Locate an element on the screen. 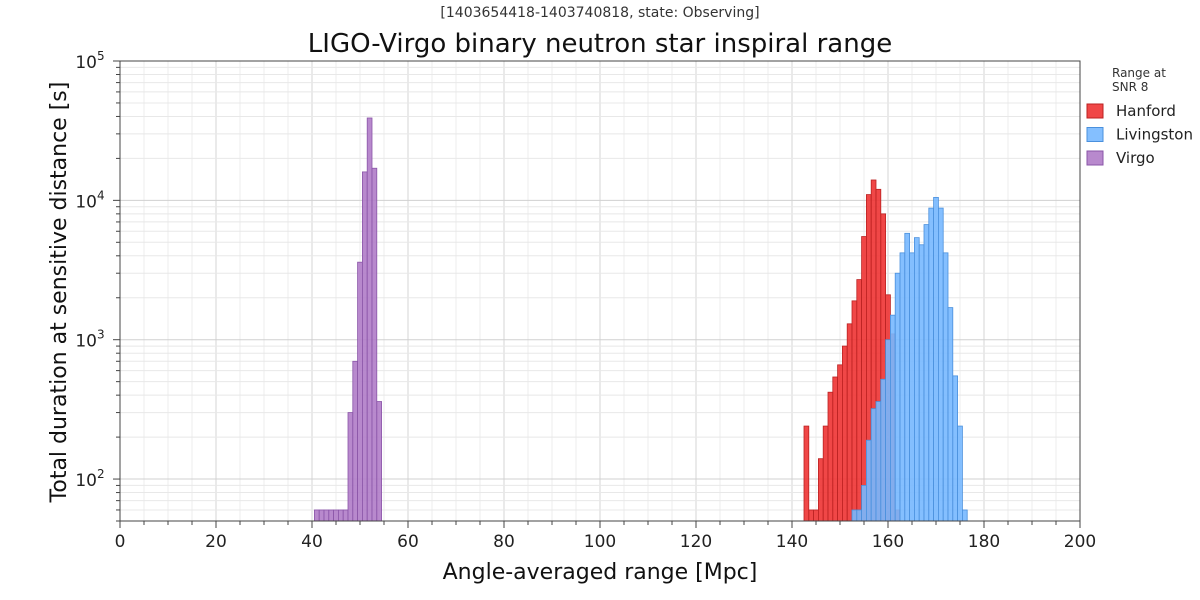 The height and width of the screenshot is (600, 1200). x-tick-label: 0 is located at coordinates (120, 542).